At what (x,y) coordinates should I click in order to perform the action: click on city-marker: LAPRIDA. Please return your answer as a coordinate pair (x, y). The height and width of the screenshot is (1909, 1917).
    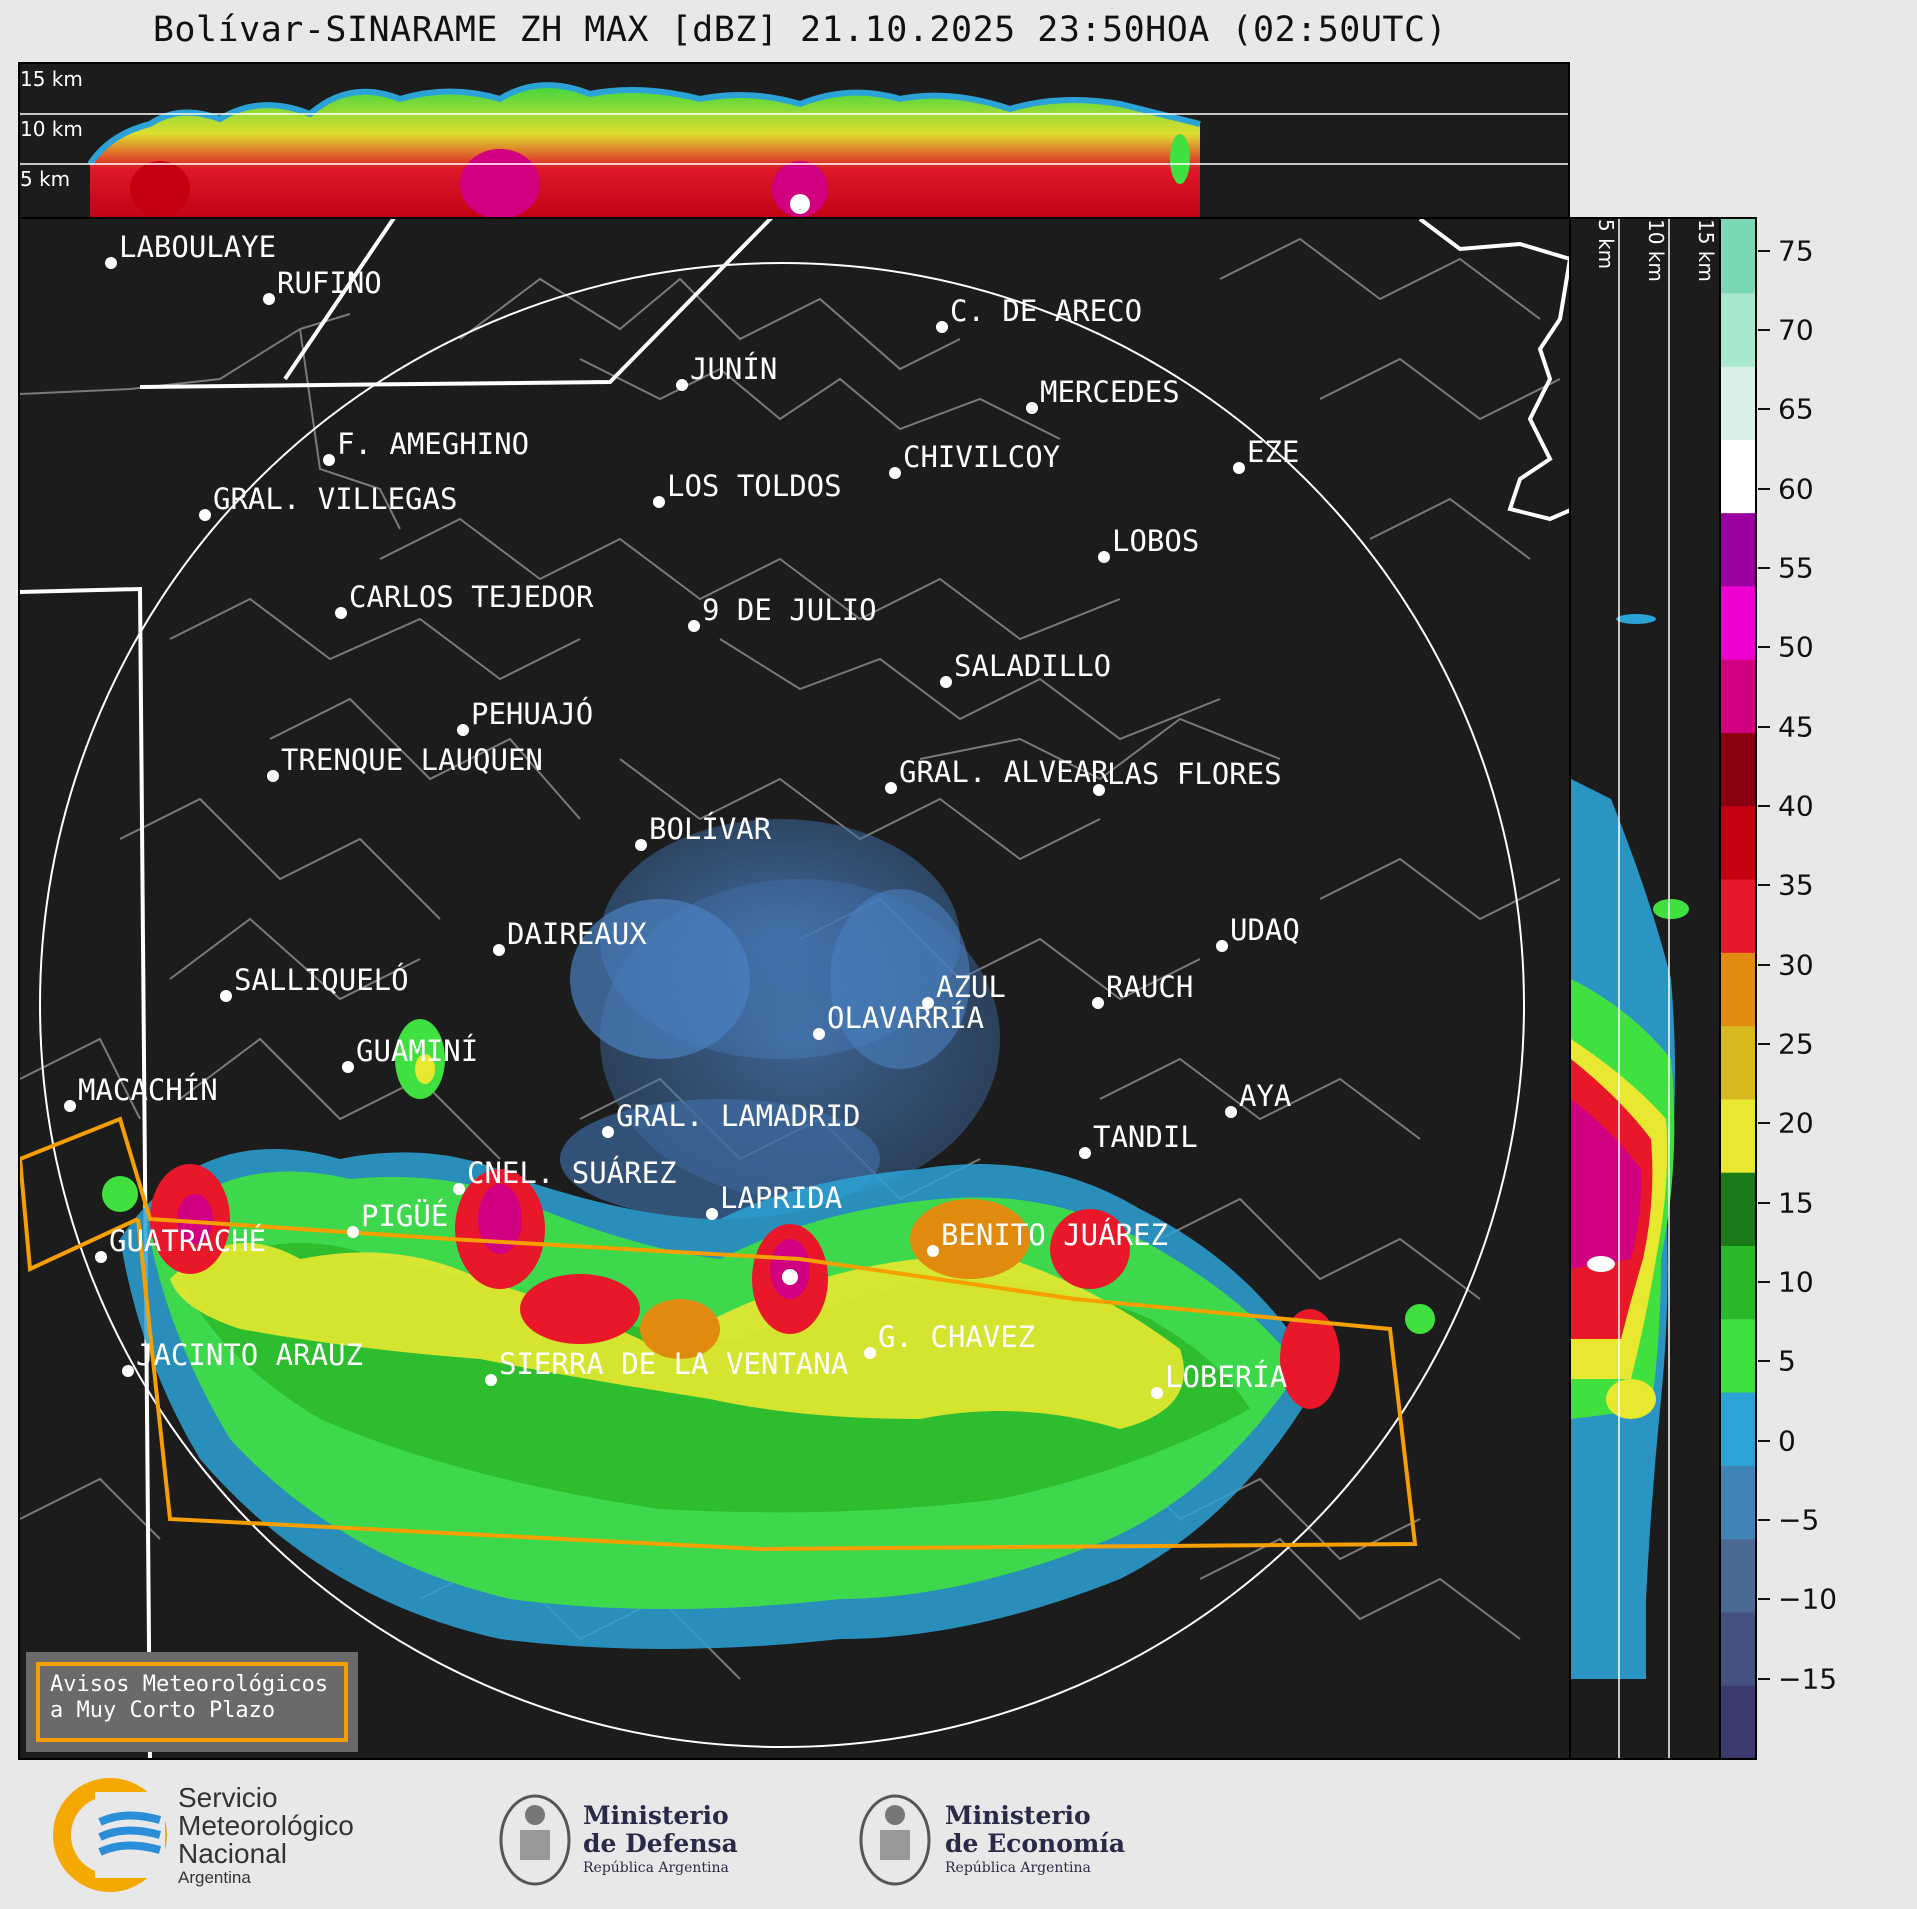
    Looking at the image, I should click on (774, 1200).